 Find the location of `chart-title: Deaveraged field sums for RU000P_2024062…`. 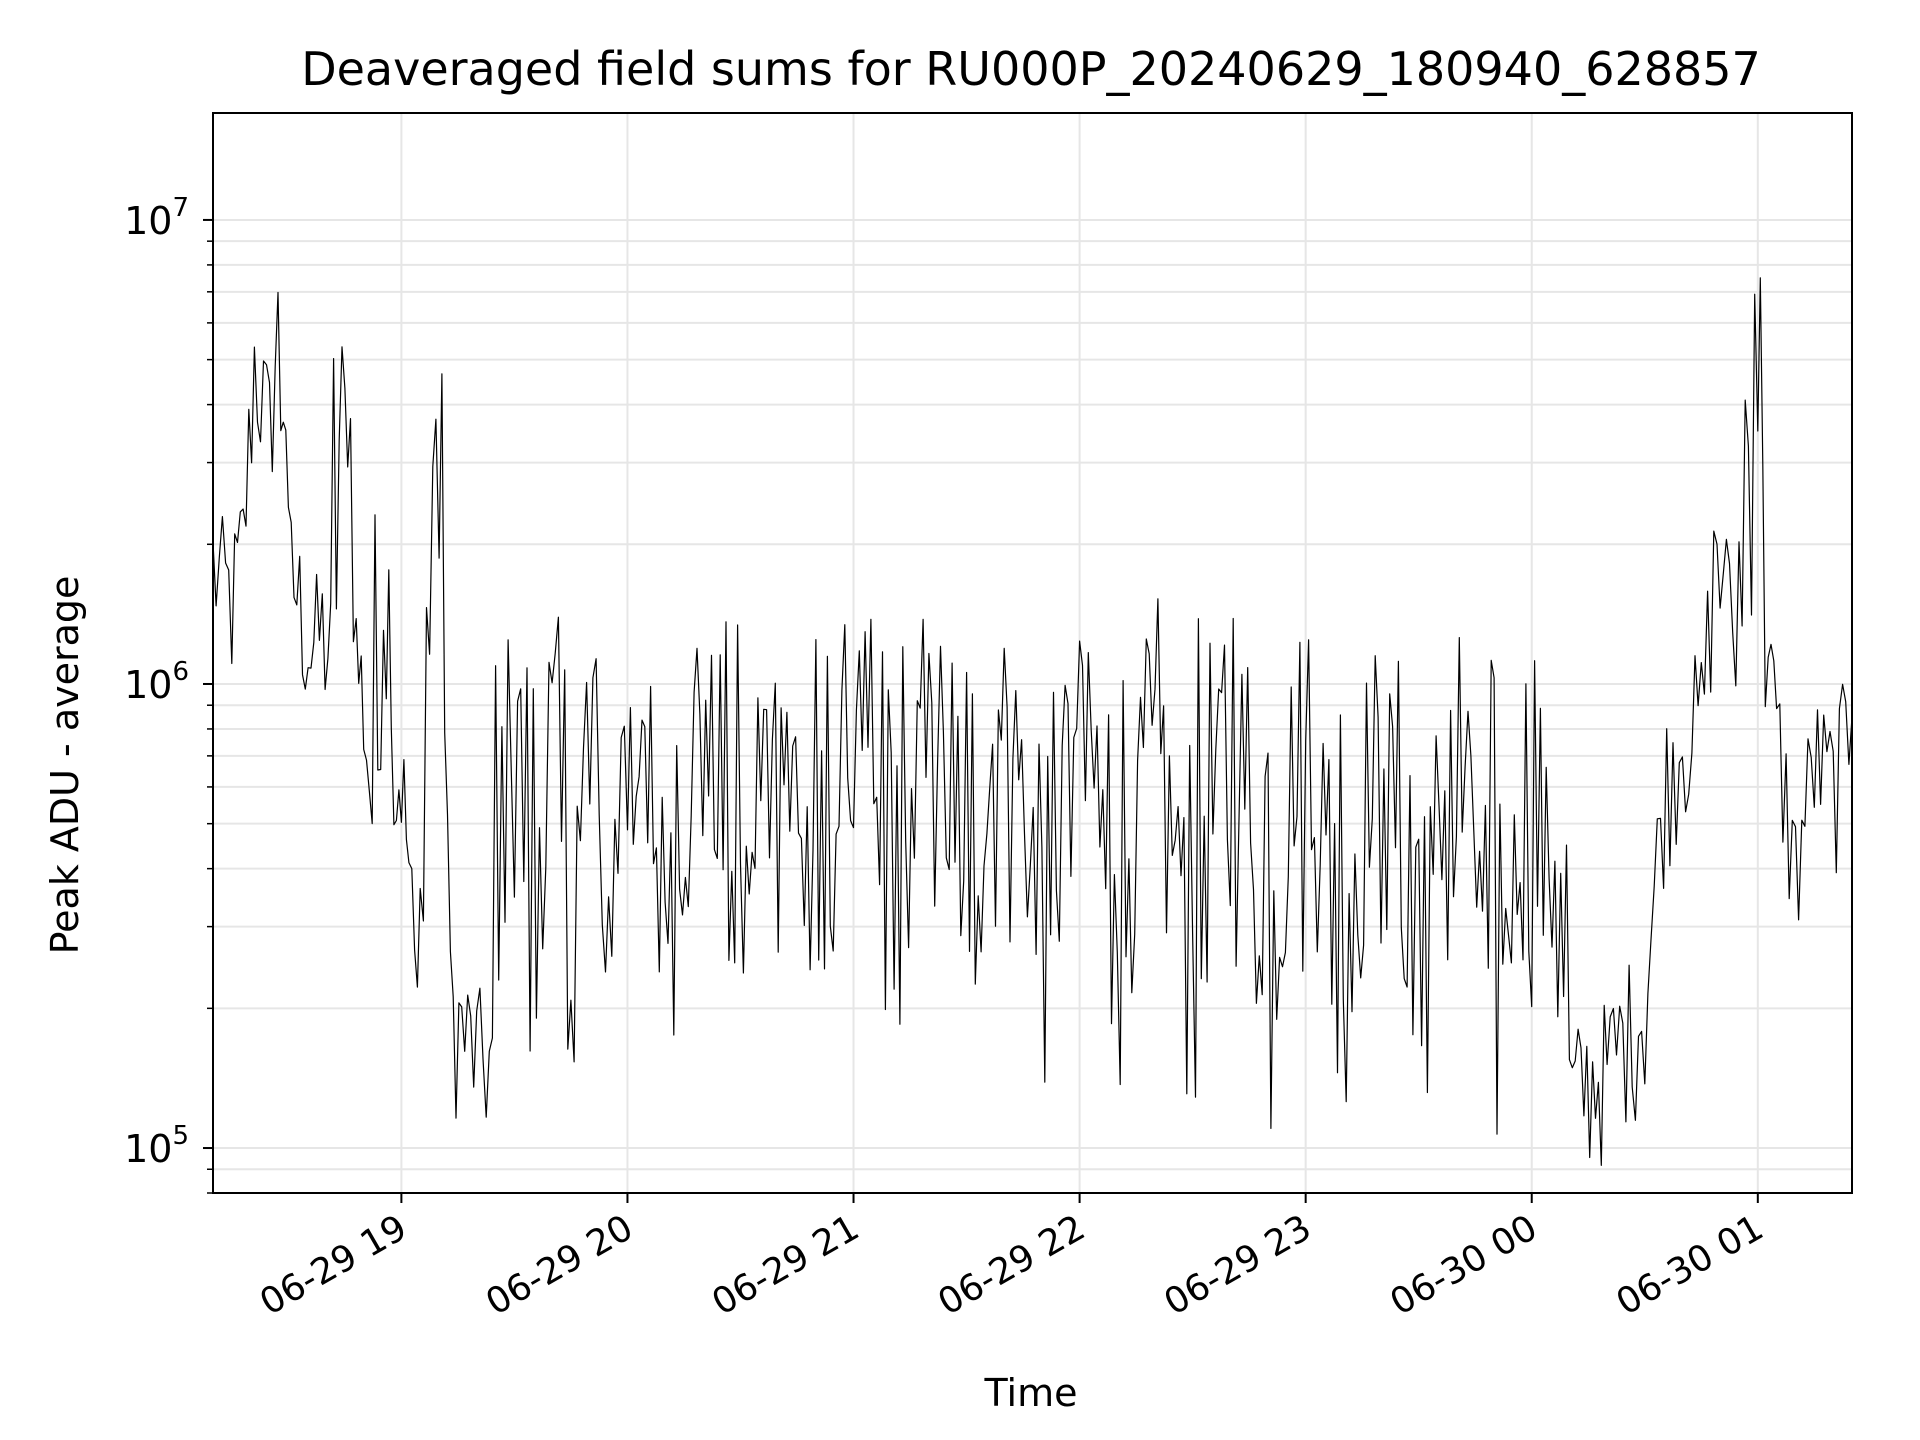

chart-title: Deaveraged field sums for RU000P_2024062… is located at coordinates (1031, 69).